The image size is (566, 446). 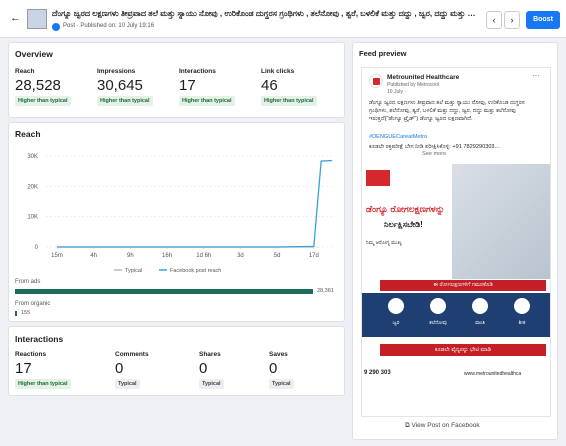 What do you see at coordinates (203, 256) in the screenshot?
I see `x-tick-label: 1d 6h` at bounding box center [203, 256].